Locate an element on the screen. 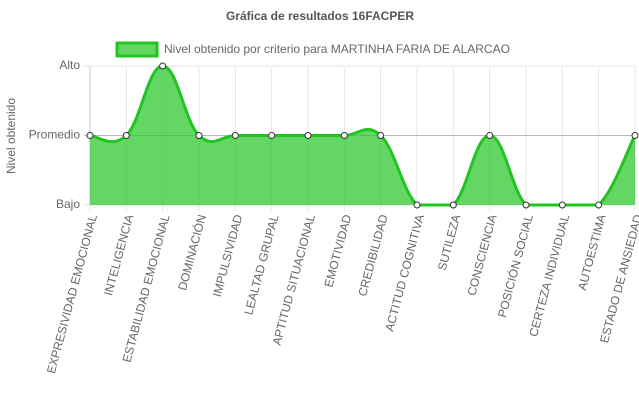 The width and height of the screenshot is (639, 411). legend-swatch is located at coordinates (137, 49).